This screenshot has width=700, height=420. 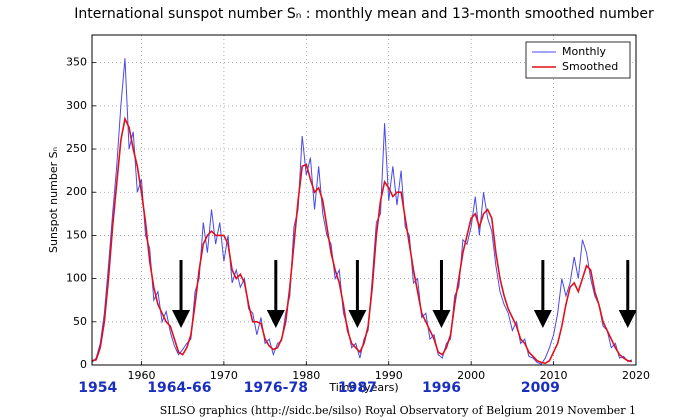 What do you see at coordinates (584, 51) in the screenshot?
I see `legend-label: Monthly` at bounding box center [584, 51].